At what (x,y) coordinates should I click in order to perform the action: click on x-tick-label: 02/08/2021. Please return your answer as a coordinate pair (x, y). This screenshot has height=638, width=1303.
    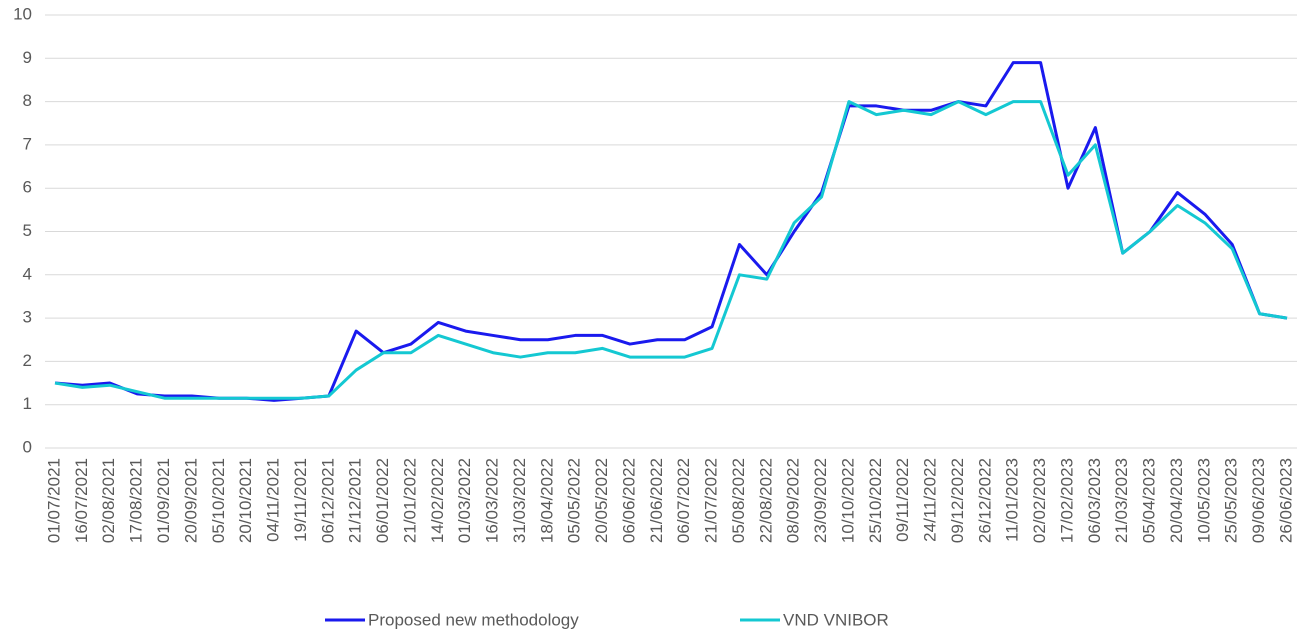
    Looking at the image, I should click on (108, 500).